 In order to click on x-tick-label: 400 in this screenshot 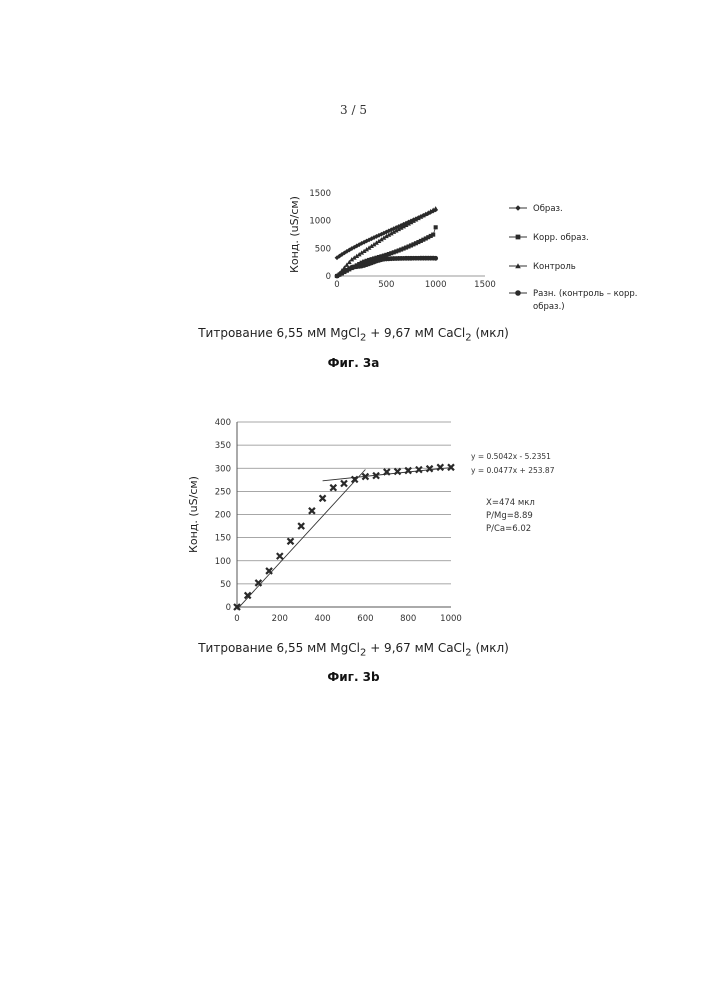, I will do `click(322, 619)`.